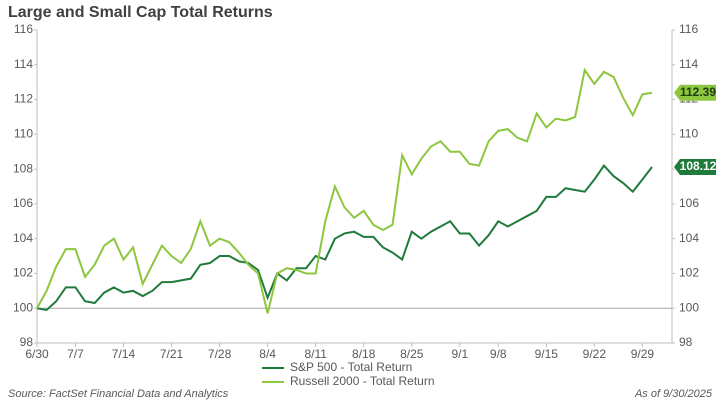 The image size is (720, 409). I want to click on y-tick-label: 102, so click(23, 273).